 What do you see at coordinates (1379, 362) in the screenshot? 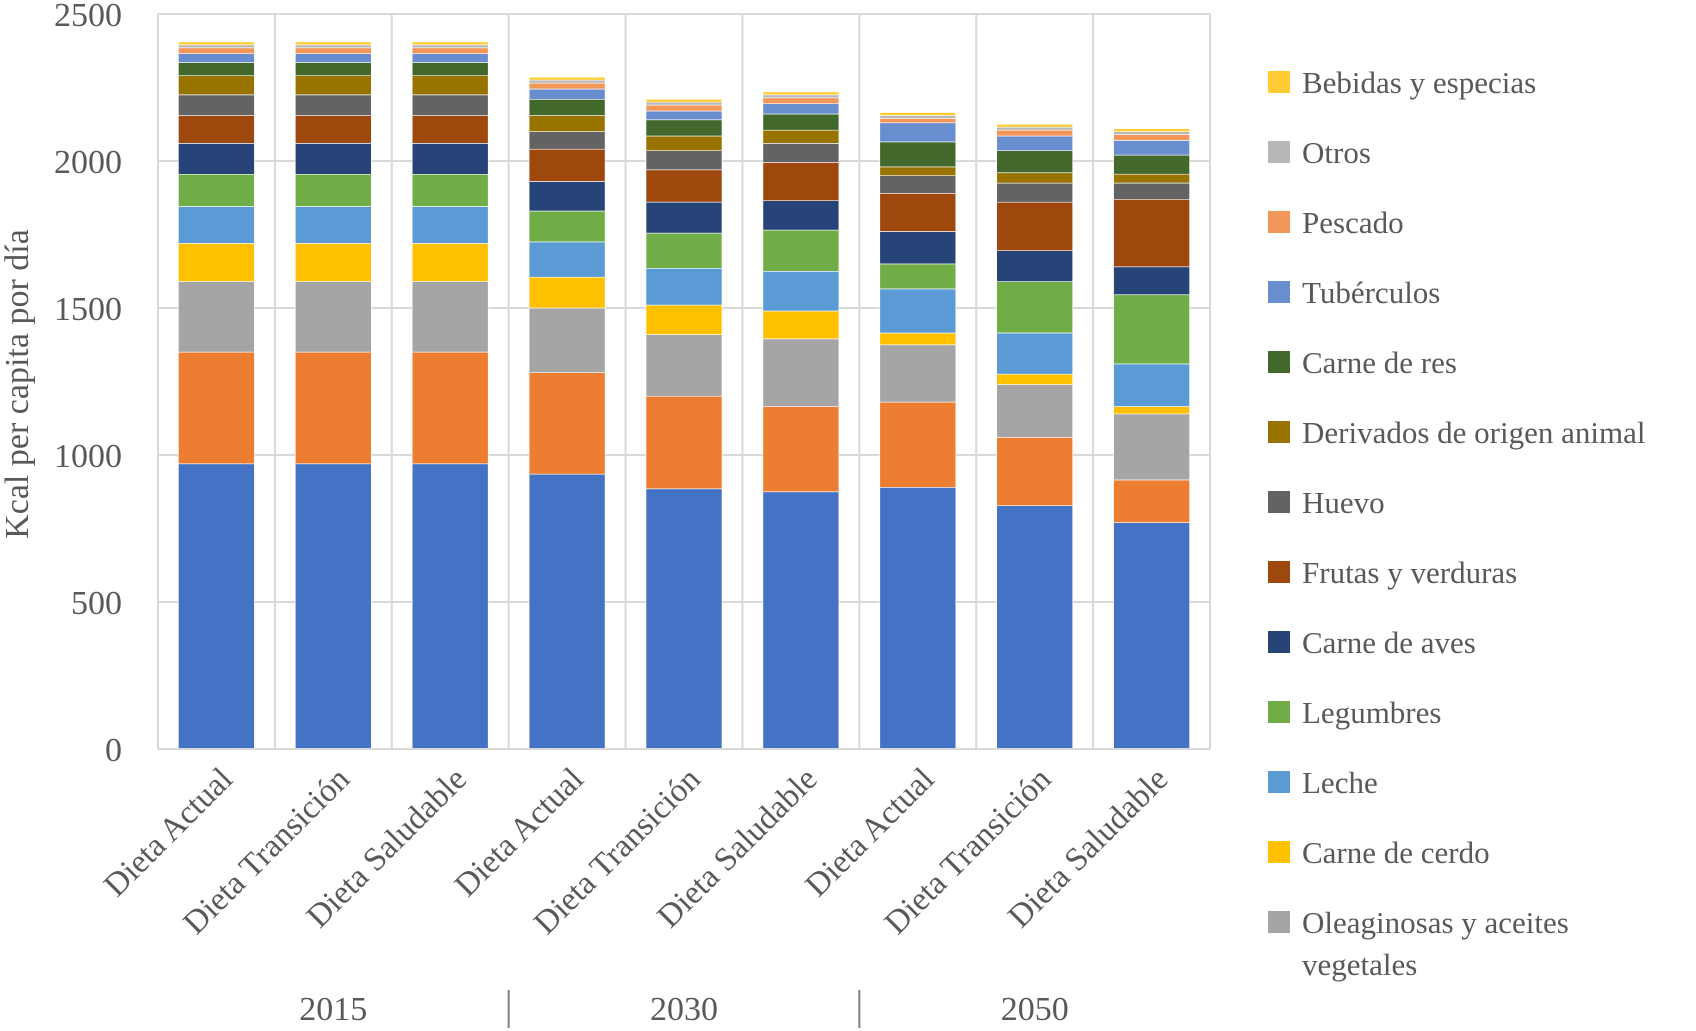
I see `legend-label: Carne de res` at bounding box center [1379, 362].